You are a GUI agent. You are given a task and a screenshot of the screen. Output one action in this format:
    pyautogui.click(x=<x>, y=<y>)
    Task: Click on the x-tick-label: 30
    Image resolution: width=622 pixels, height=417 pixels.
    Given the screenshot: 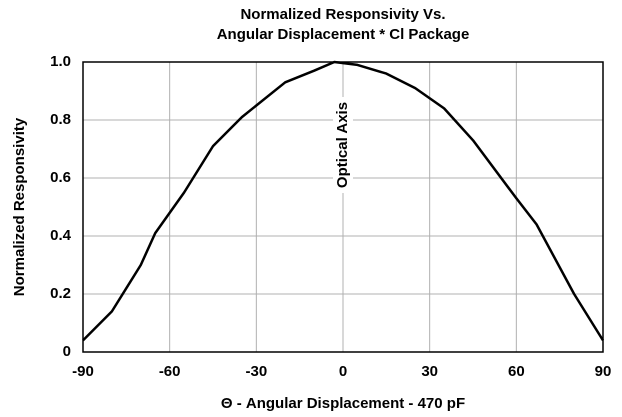 What is the action you would take?
    pyautogui.click(x=429, y=371)
    